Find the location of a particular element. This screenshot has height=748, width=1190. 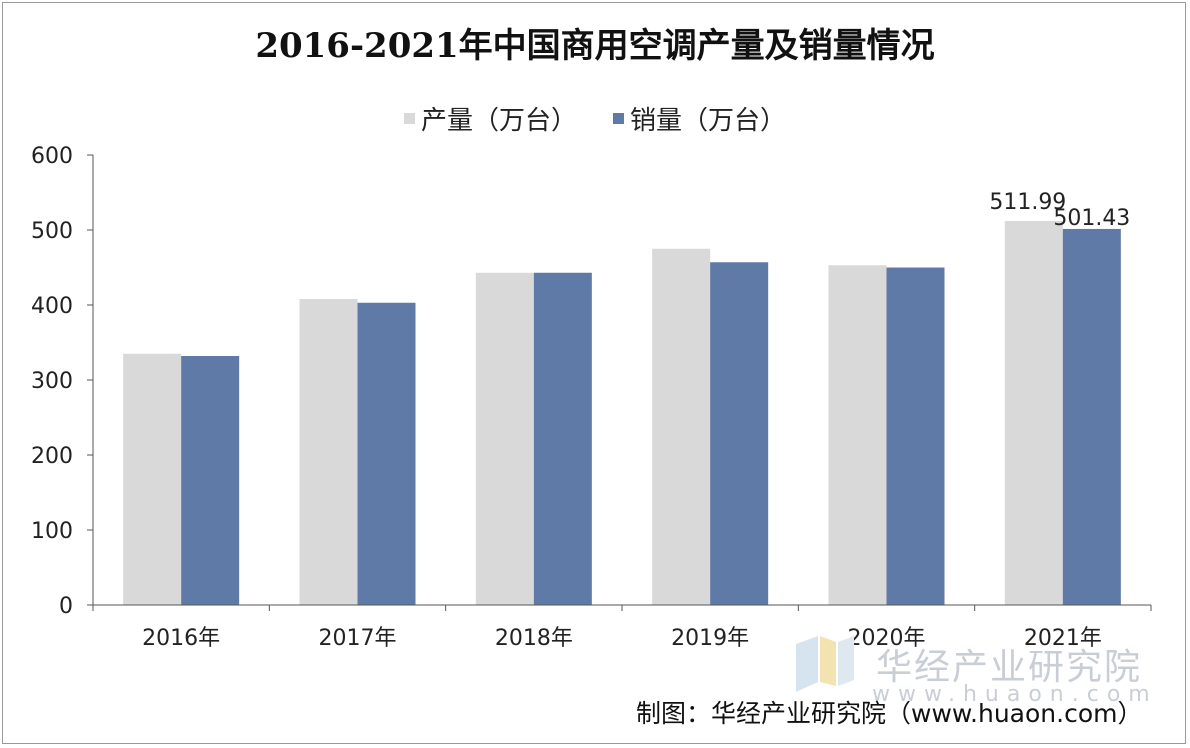

y-tick-label: 400 is located at coordinates (52, 306).